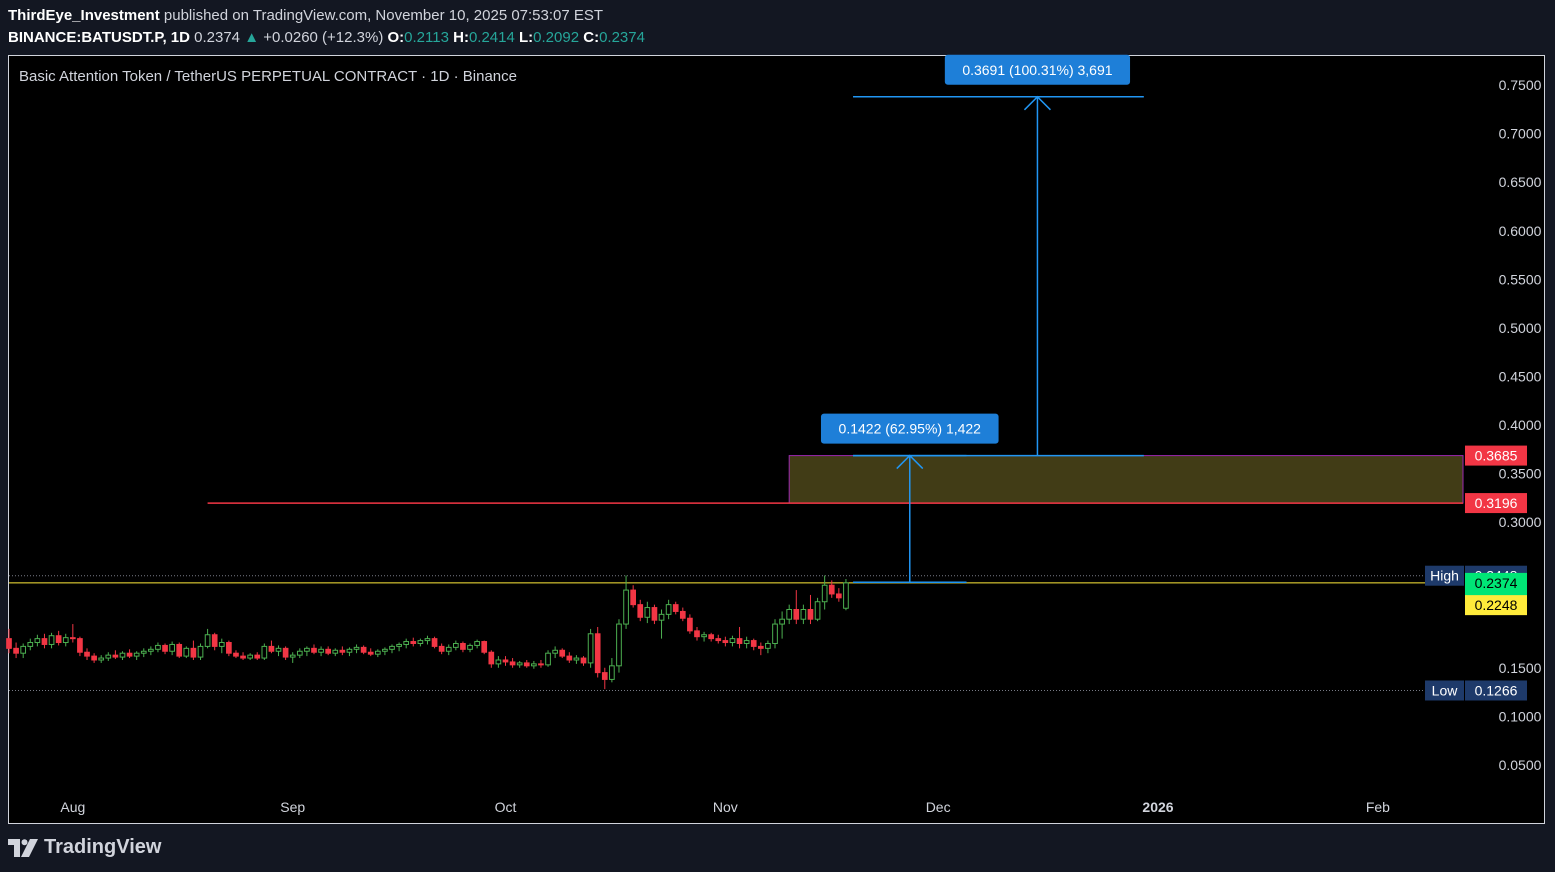 The image size is (1555, 872). What do you see at coordinates (99, 37) in the screenshot?
I see `symbol-name: BINANCE:BATUSDT.P, 1D` at bounding box center [99, 37].